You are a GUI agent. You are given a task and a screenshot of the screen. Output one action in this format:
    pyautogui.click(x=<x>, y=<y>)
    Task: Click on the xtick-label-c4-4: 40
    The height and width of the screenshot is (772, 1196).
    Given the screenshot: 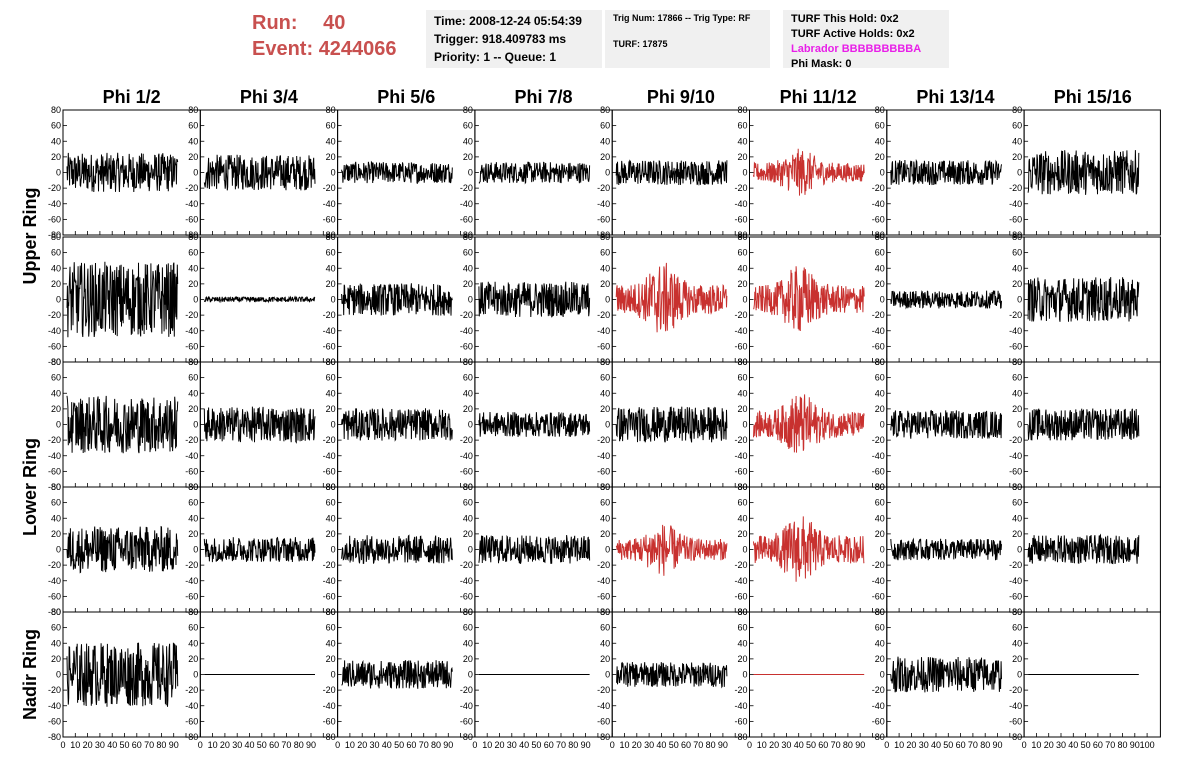 What is the action you would take?
    pyautogui.click(x=661, y=745)
    